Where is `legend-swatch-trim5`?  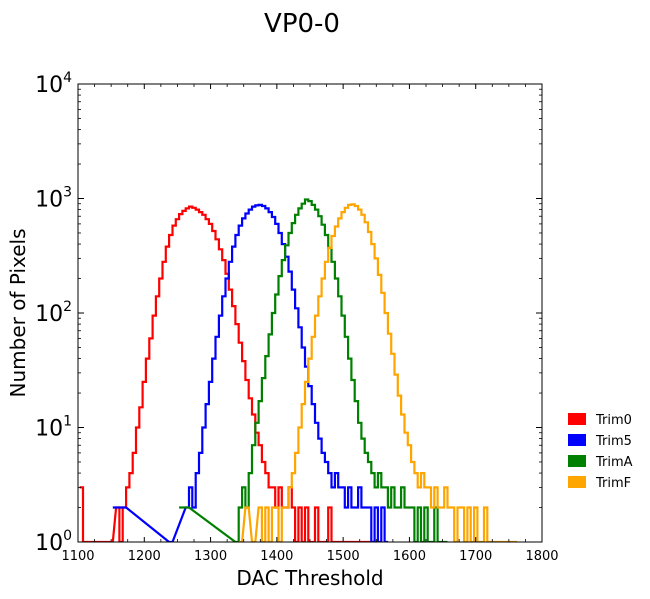
legend-swatch-trim5 is located at coordinates (577, 440).